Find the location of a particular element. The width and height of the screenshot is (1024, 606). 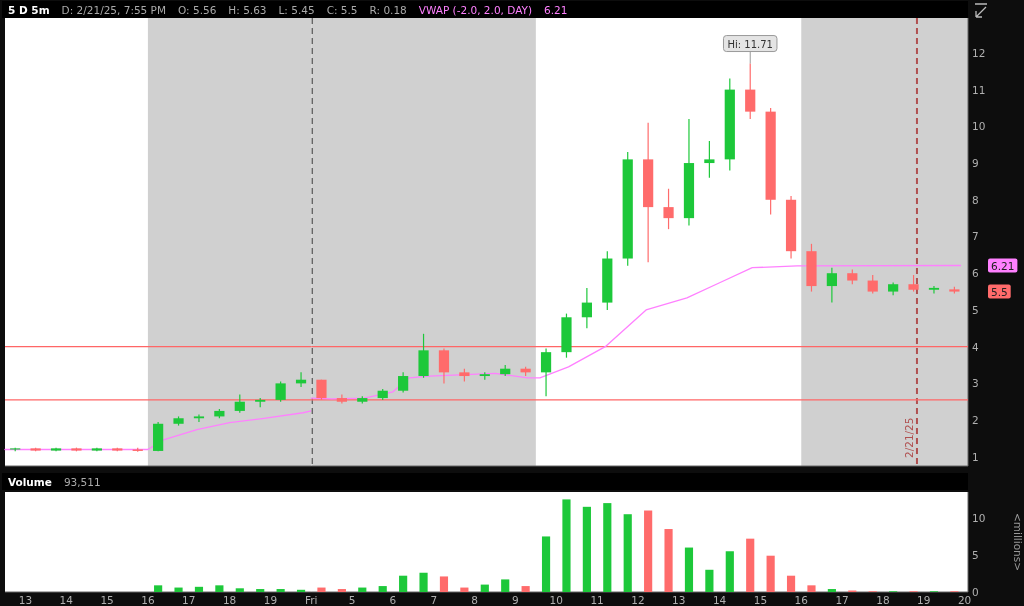

x-tick-label: Fri is located at coordinates (311, 600).